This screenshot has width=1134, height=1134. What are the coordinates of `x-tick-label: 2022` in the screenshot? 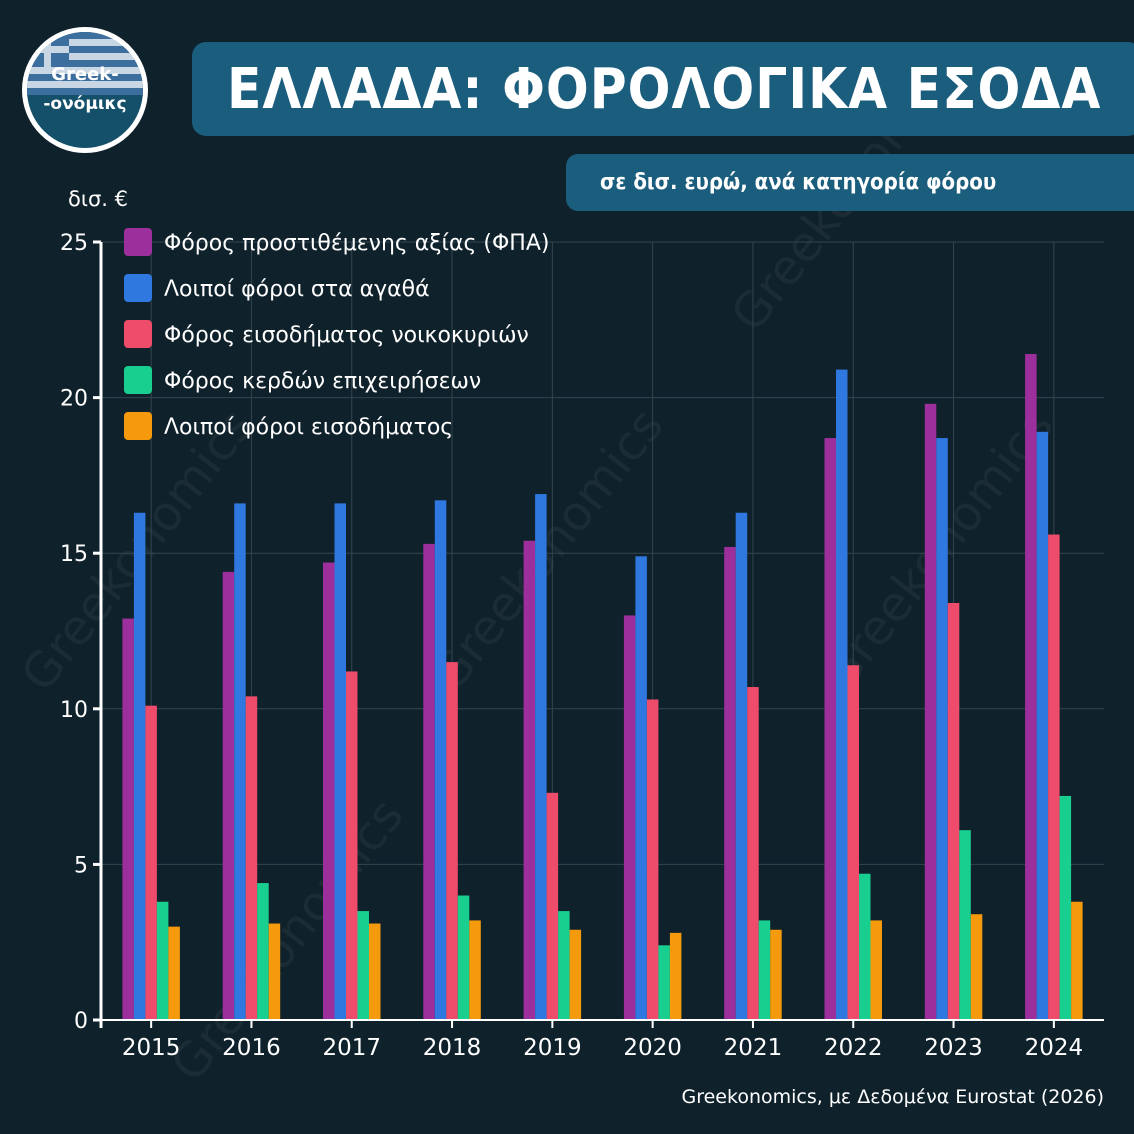 It's located at (853, 1048).